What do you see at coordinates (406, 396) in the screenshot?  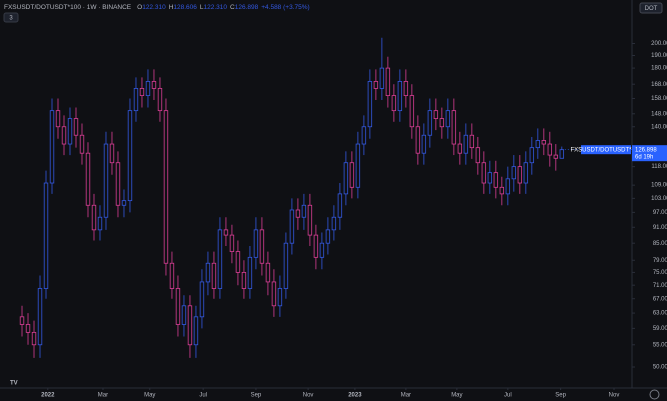 I see `x-tick-label: Mar` at bounding box center [406, 396].